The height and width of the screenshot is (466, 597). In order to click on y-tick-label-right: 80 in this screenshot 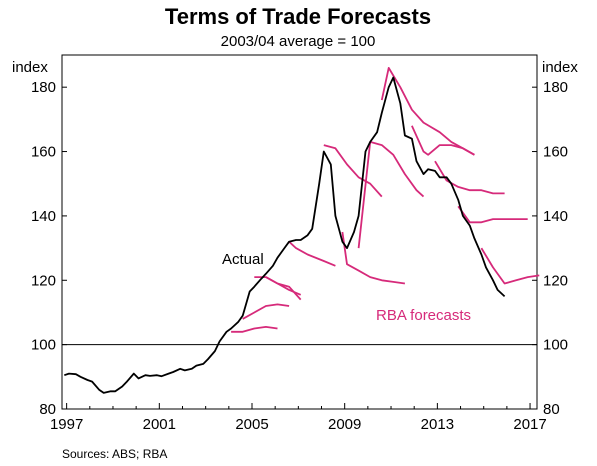, I will do `click(551, 409)`.